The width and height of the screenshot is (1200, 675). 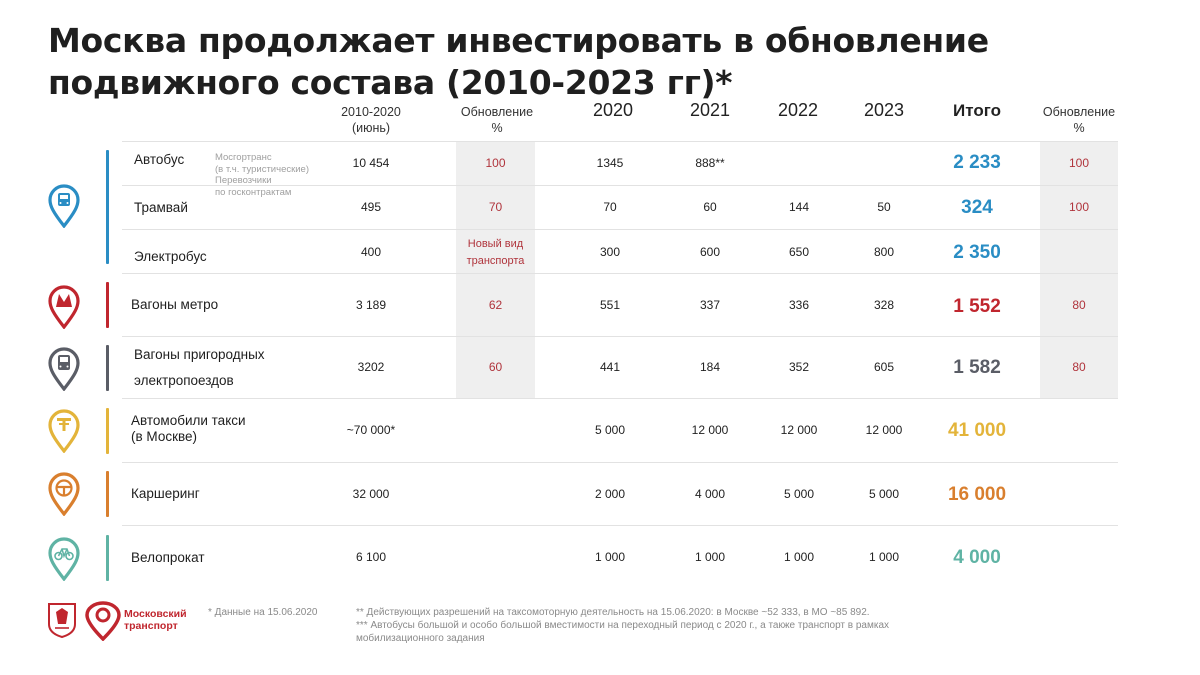 What do you see at coordinates (977, 494) in the screenshot?
I see `total-value: 16 000` at bounding box center [977, 494].